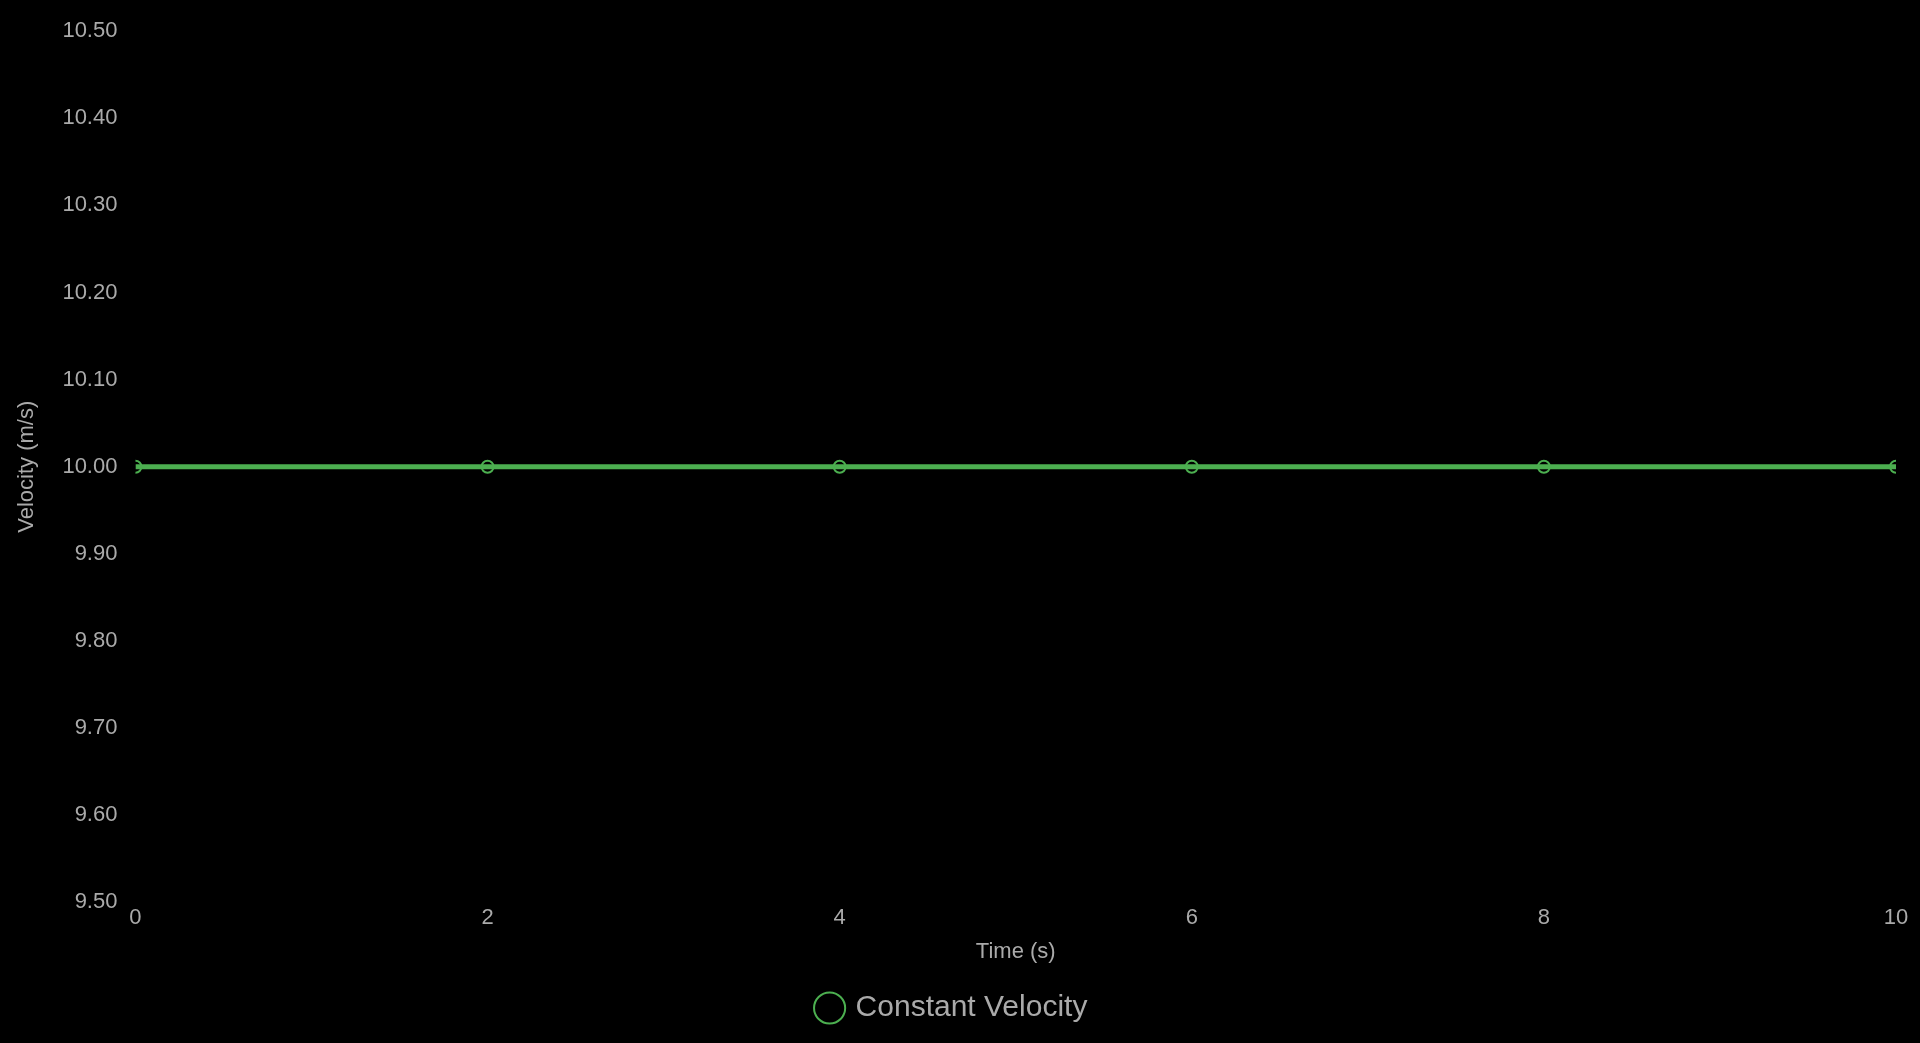  Describe the element at coordinates (90, 291) in the screenshot. I see `y-tick-label: 10.20` at that location.